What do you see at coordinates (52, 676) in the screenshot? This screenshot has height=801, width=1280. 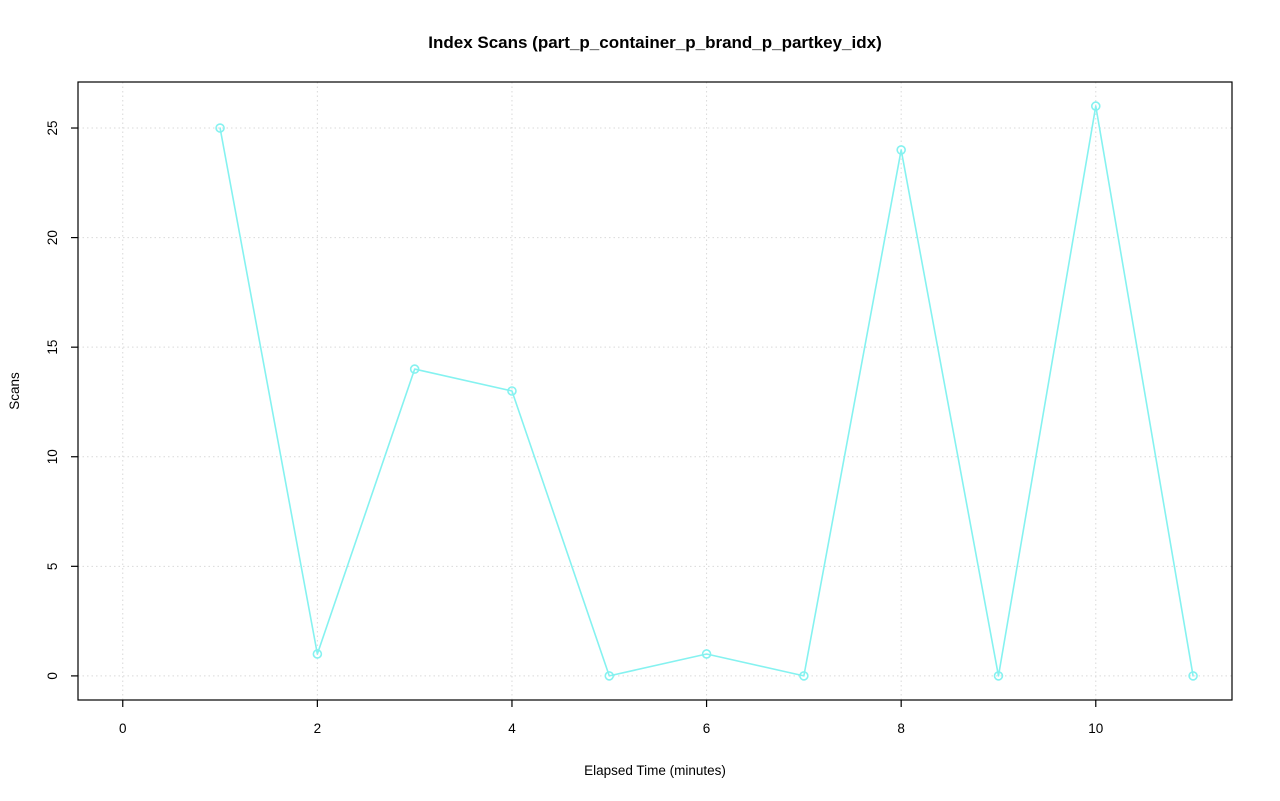 I see `y-tick-label: 0` at bounding box center [52, 676].